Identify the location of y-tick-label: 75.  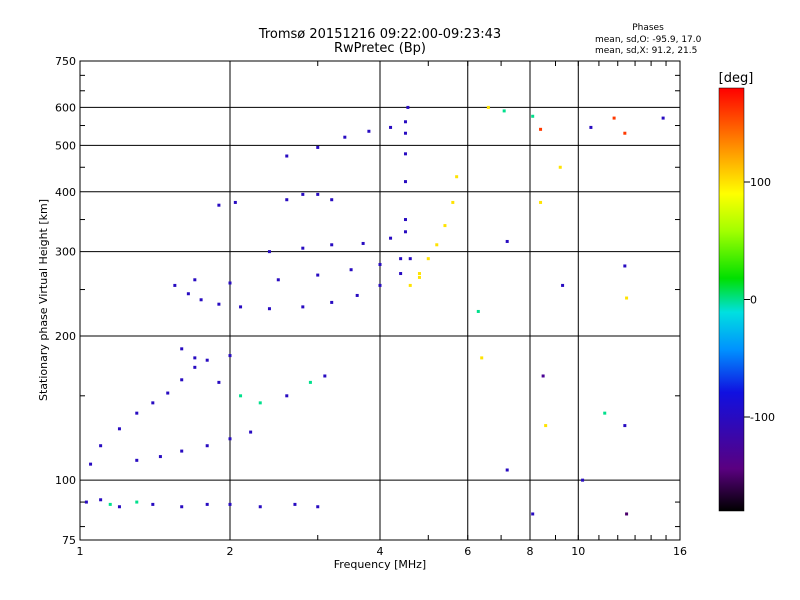
(69, 540).